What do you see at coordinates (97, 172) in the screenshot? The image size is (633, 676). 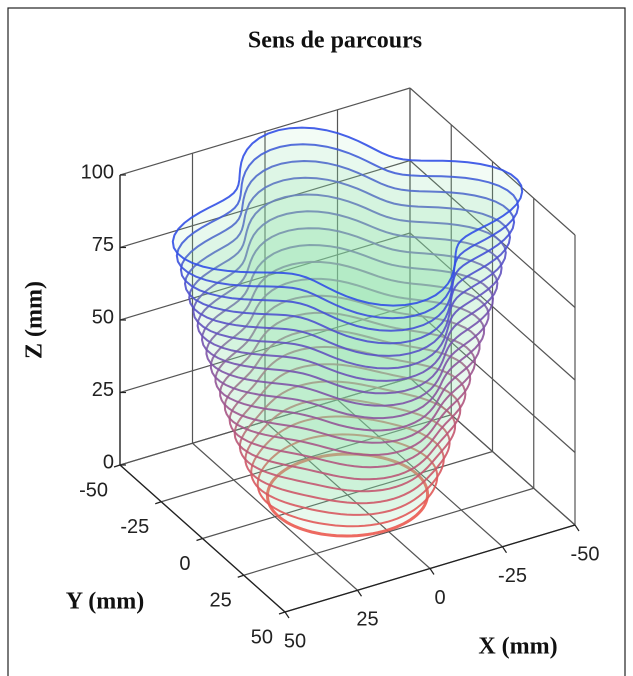 I see `z-tick-label: 100` at bounding box center [97, 172].